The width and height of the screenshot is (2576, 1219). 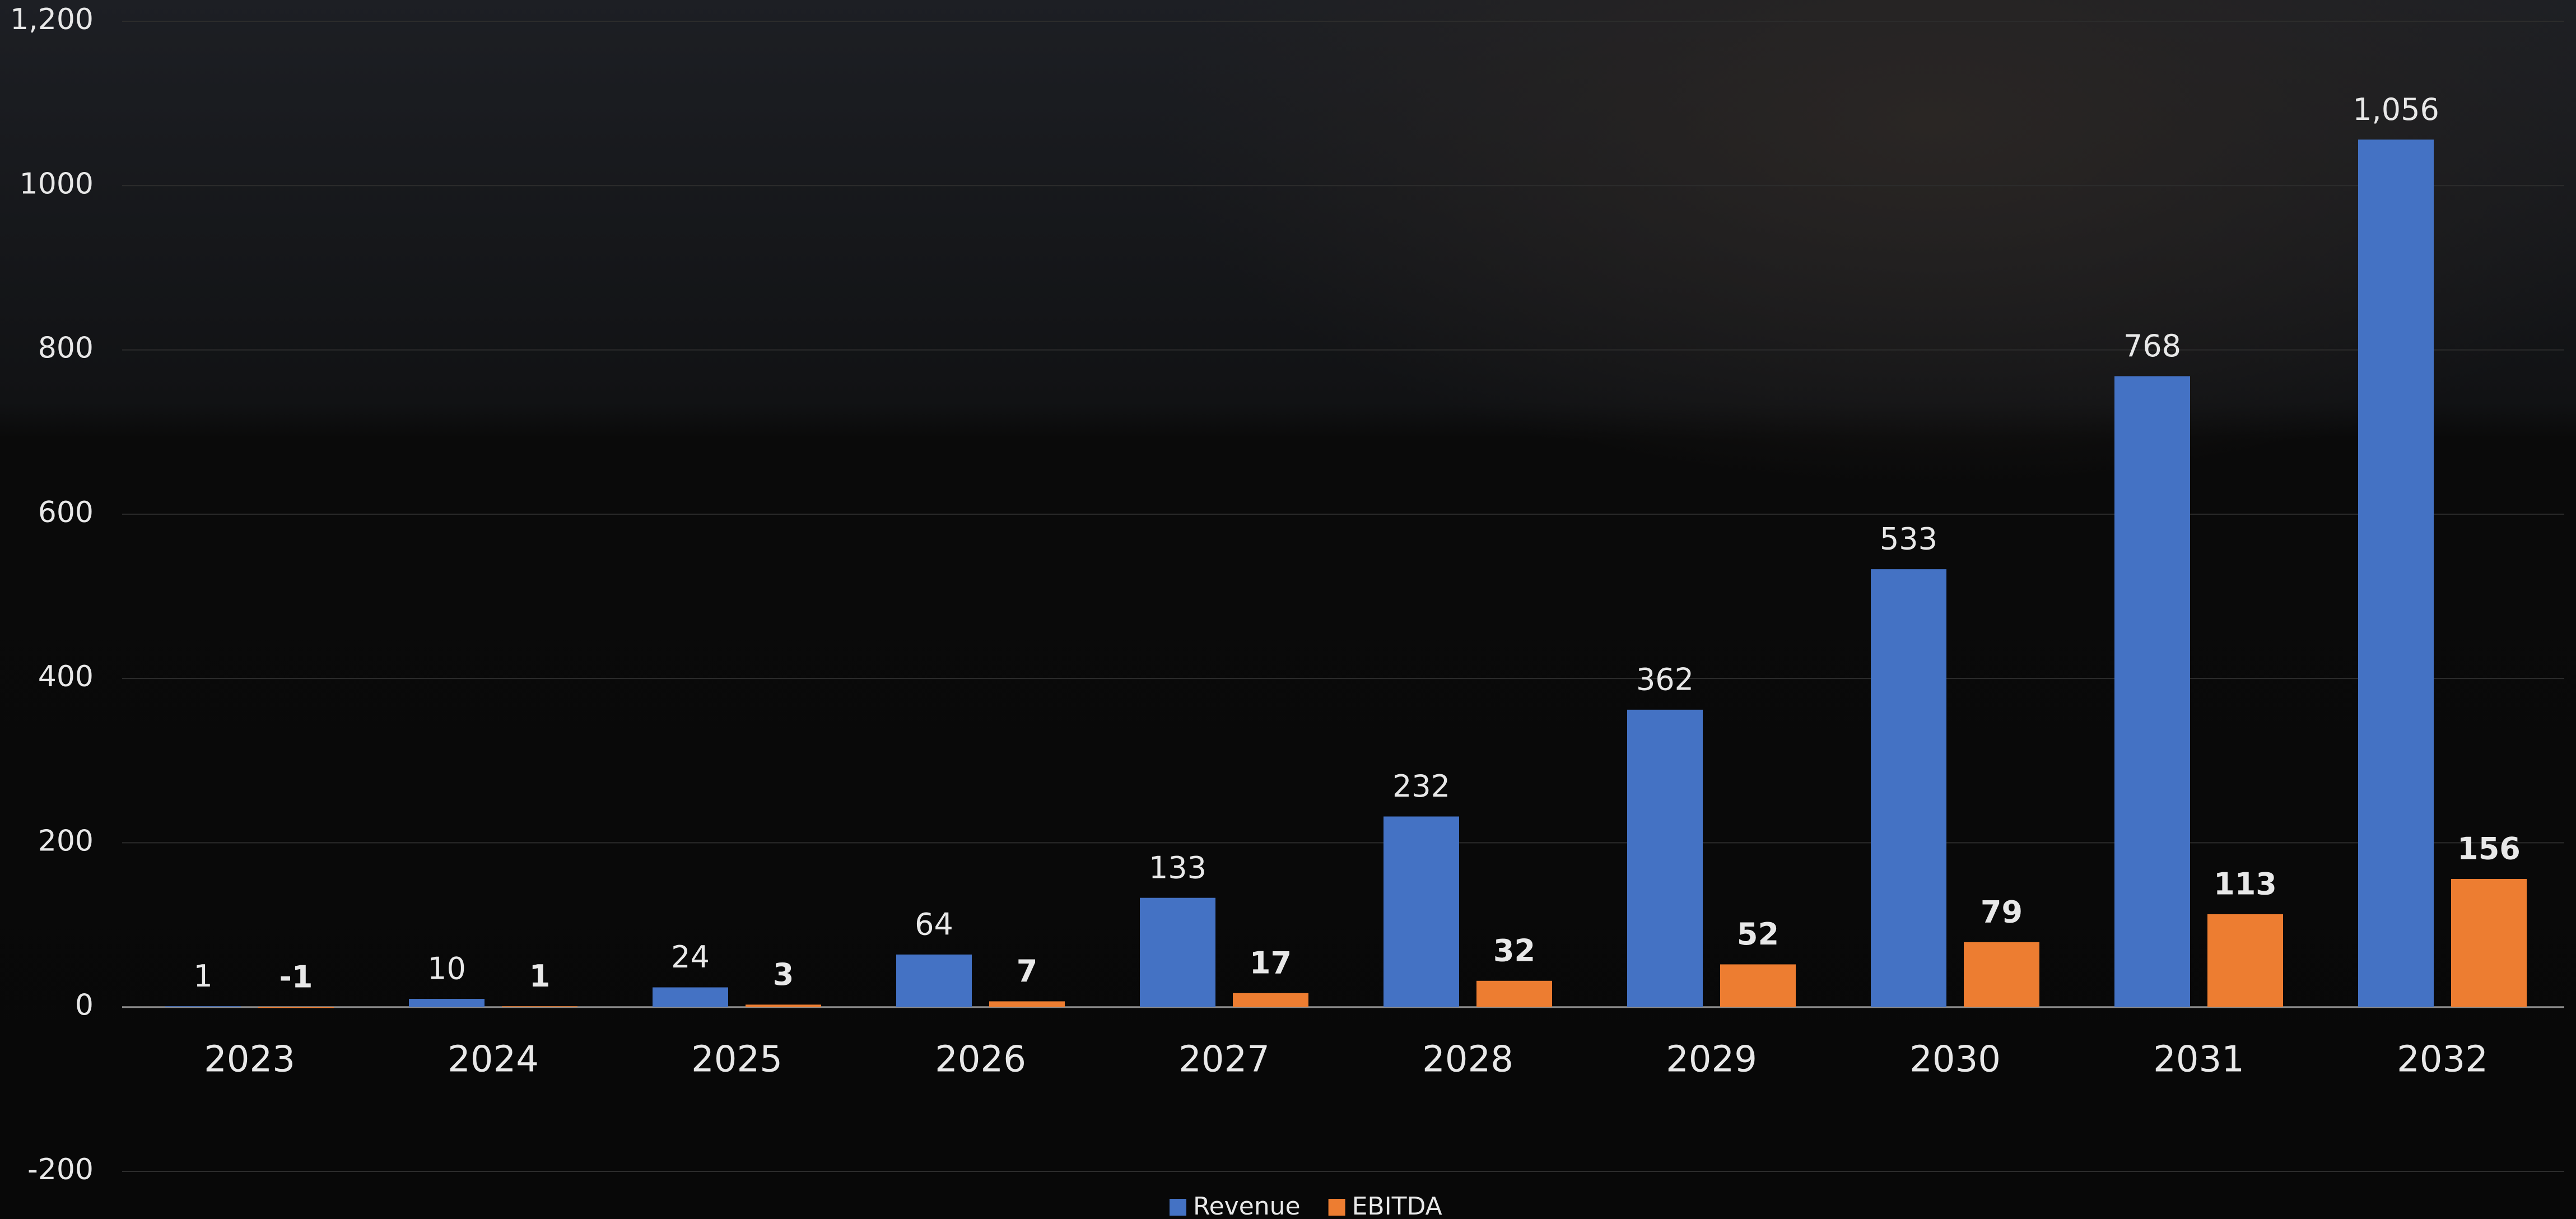 I want to click on value-label: 24, so click(x=690, y=957).